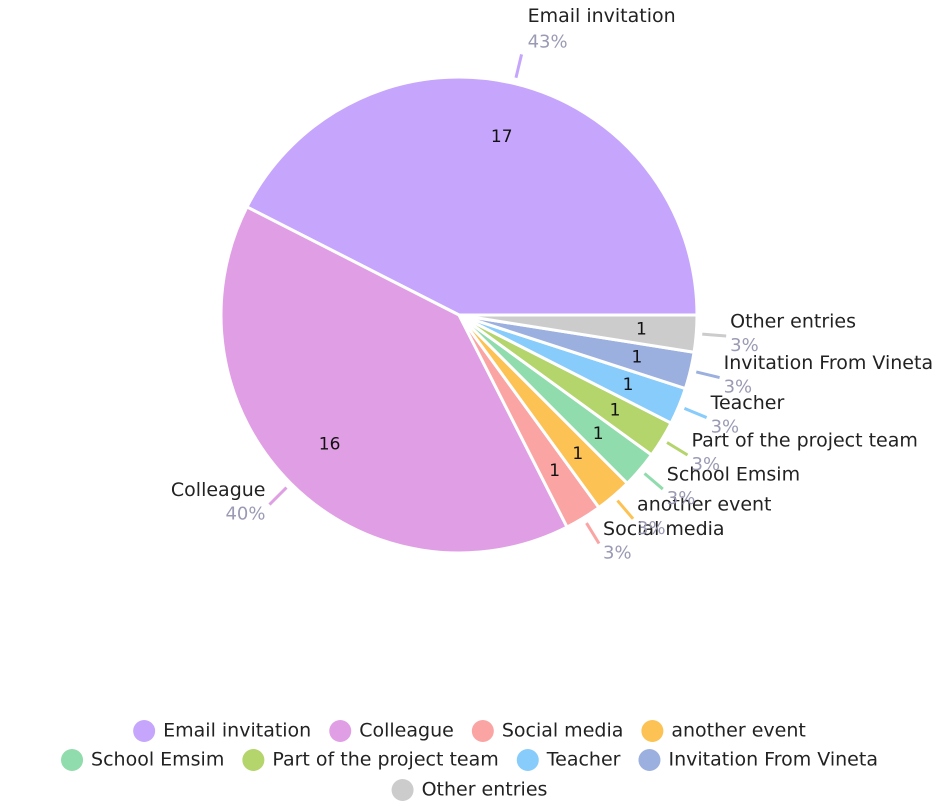 The image size is (943, 803). I want to click on legend-label: Colleague, so click(406, 731).